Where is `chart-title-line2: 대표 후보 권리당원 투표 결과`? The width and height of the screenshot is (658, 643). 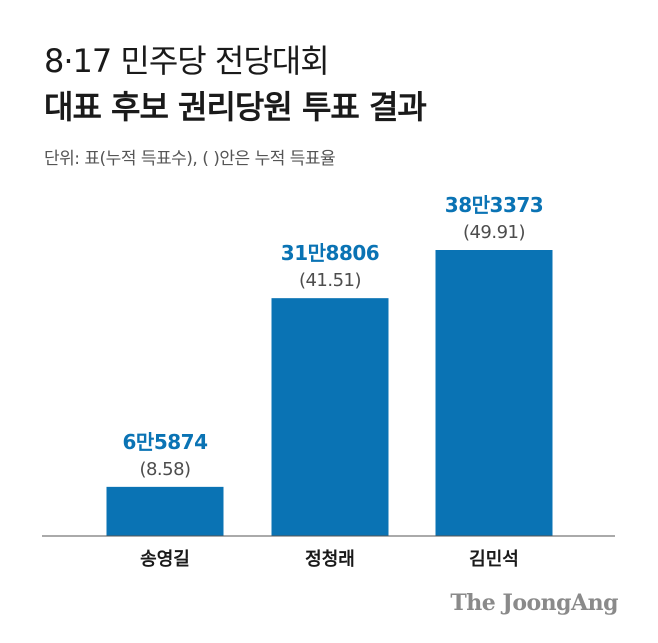
chart-title-line2: 대표 후보 권리당원 투표 결과 is located at coordinates (235, 107).